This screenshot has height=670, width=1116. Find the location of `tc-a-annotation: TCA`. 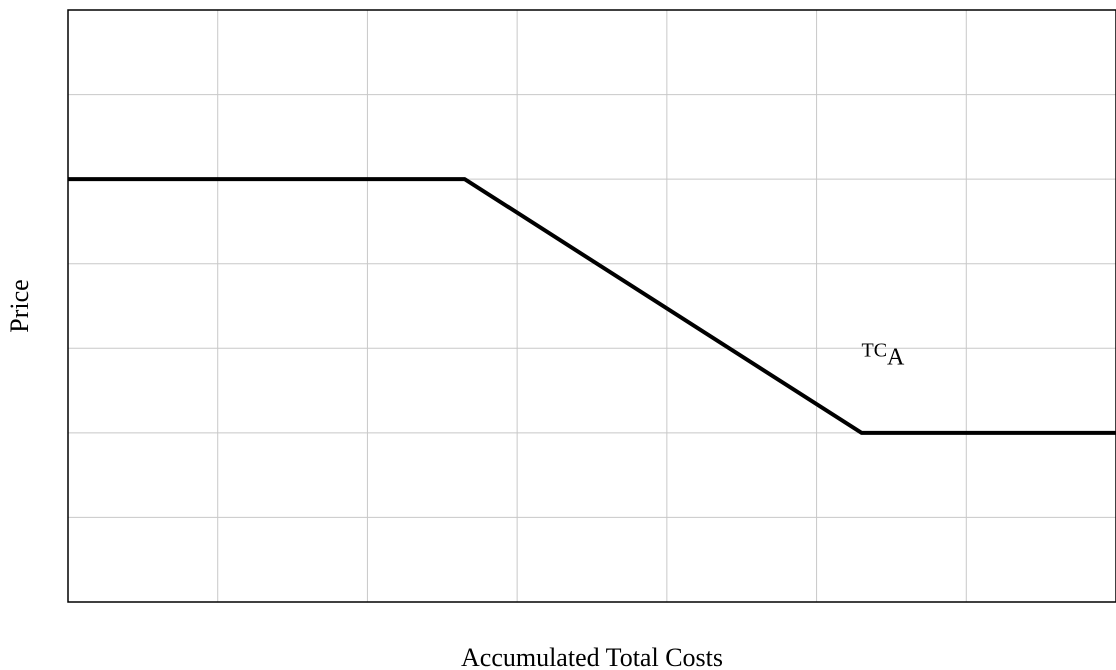

tc-a-annotation: TCA is located at coordinates (883, 355).